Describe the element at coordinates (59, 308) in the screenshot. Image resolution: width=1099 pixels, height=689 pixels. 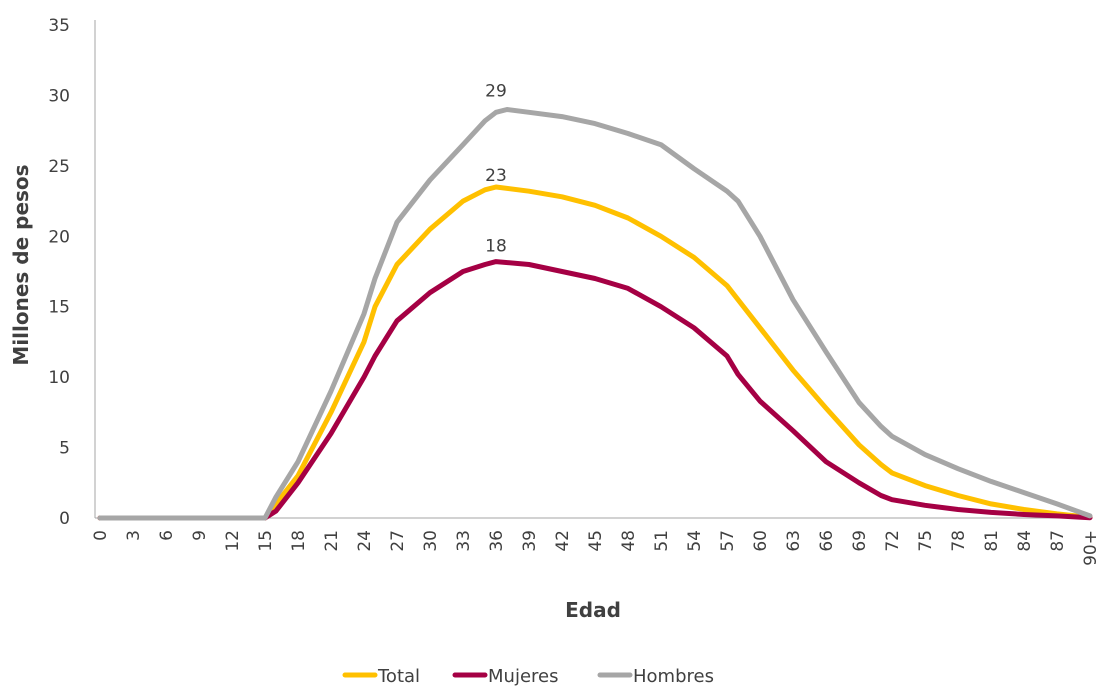
I see `y-tick-label: 15` at that location.